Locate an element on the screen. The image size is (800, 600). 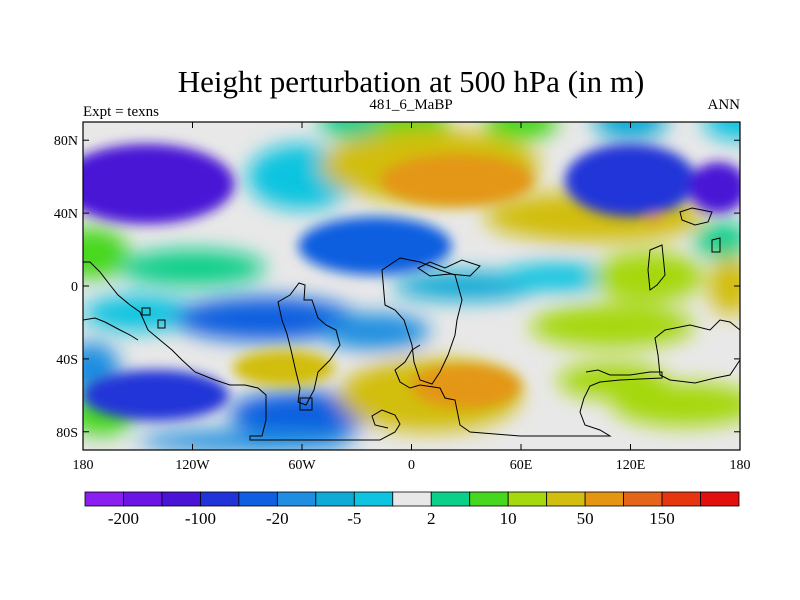
x-tick-label-0: 180 is located at coordinates (83, 465).